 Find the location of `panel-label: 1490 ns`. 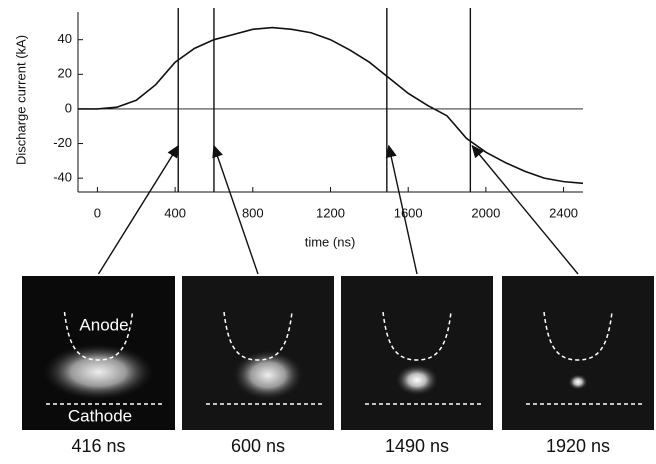

panel-label: 1490 ns is located at coordinates (417, 446).